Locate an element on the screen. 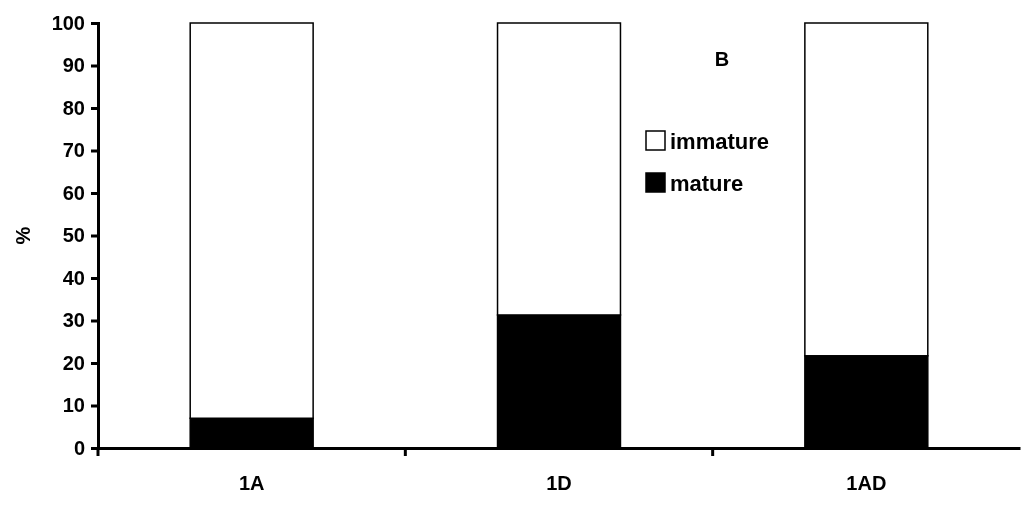  legend-label: immature is located at coordinates (720, 141).